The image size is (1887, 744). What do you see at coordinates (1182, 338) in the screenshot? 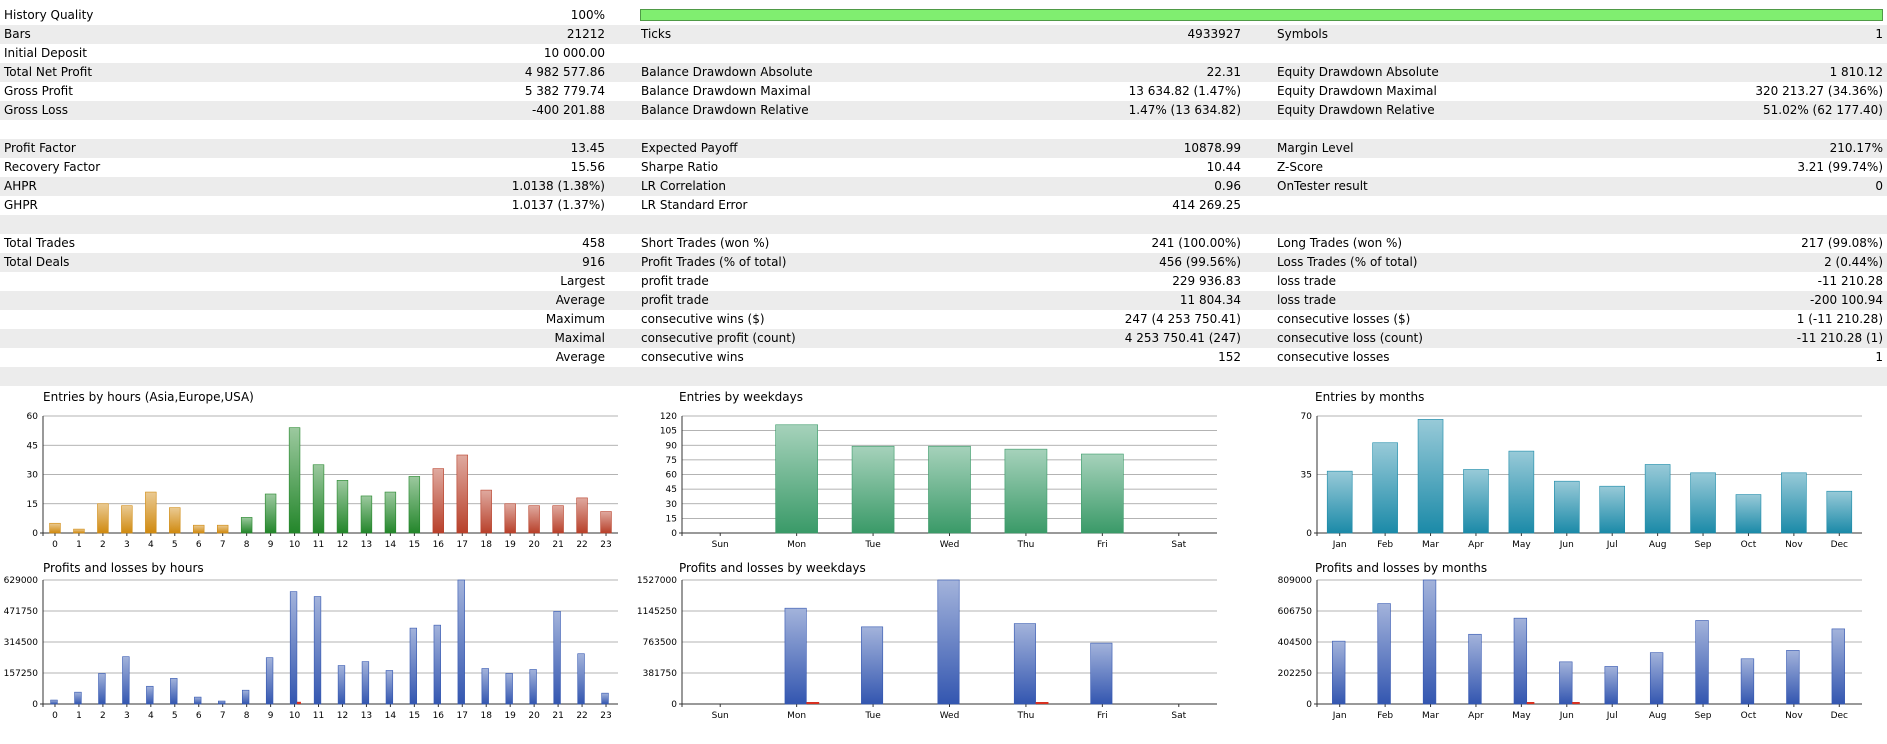
I see `stat-value: 4 253 750.41 (247)` at bounding box center [1182, 338].